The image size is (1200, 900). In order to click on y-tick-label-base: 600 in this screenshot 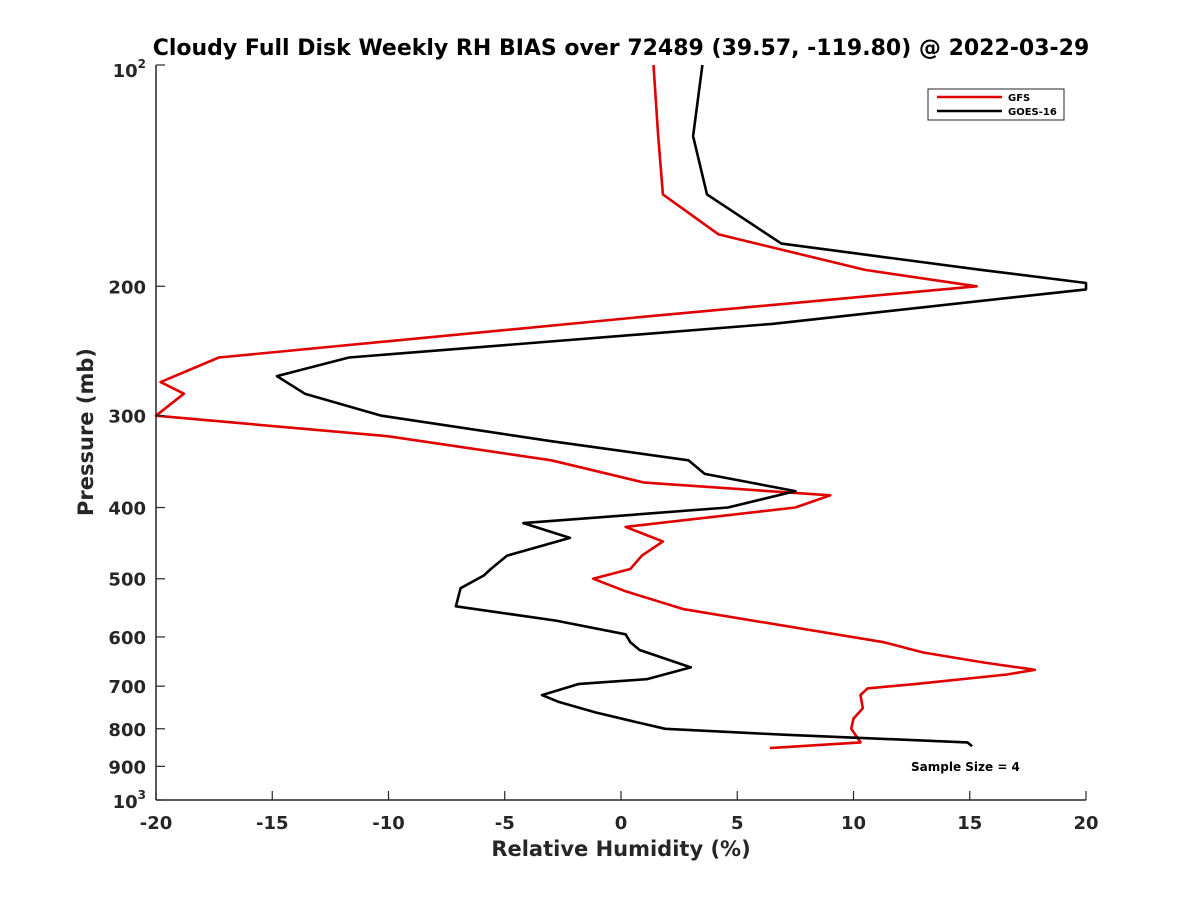, I will do `click(127, 638)`.